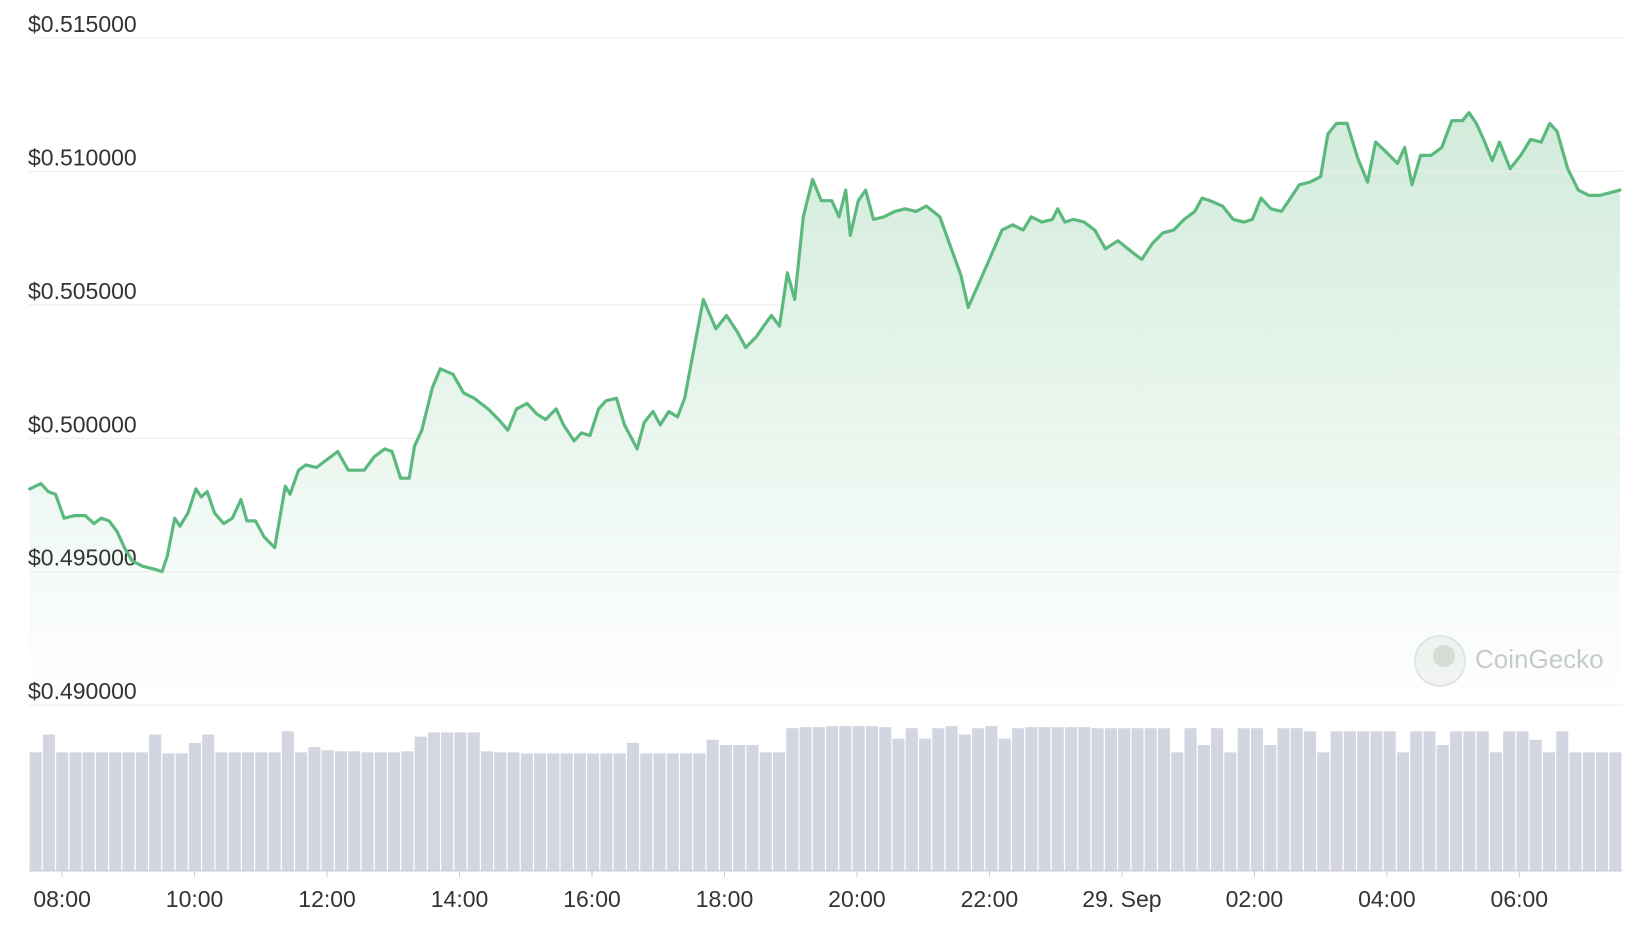 This screenshot has width=1640, height=926. Describe the element at coordinates (1520, 899) in the screenshot. I see `x-tick-label: 06:00` at that location.